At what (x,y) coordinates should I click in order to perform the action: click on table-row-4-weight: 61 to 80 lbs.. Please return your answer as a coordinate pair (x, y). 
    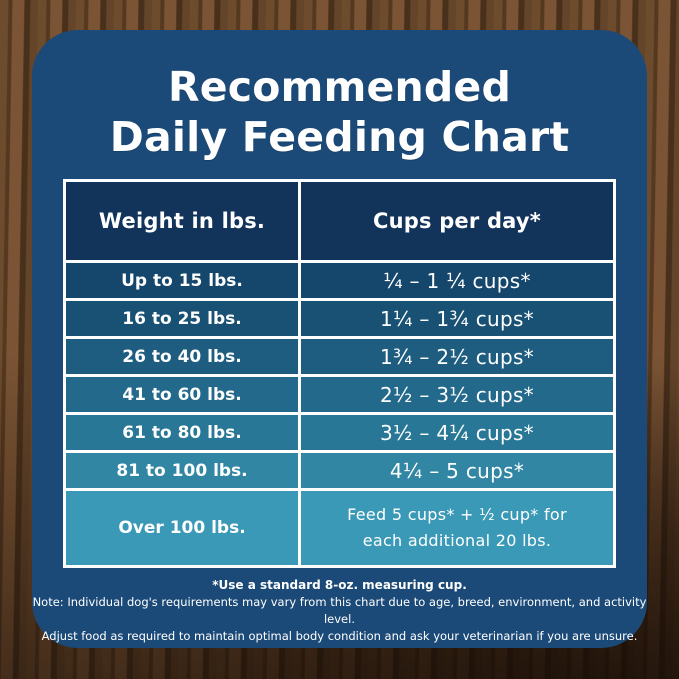
    Looking at the image, I should click on (182, 433).